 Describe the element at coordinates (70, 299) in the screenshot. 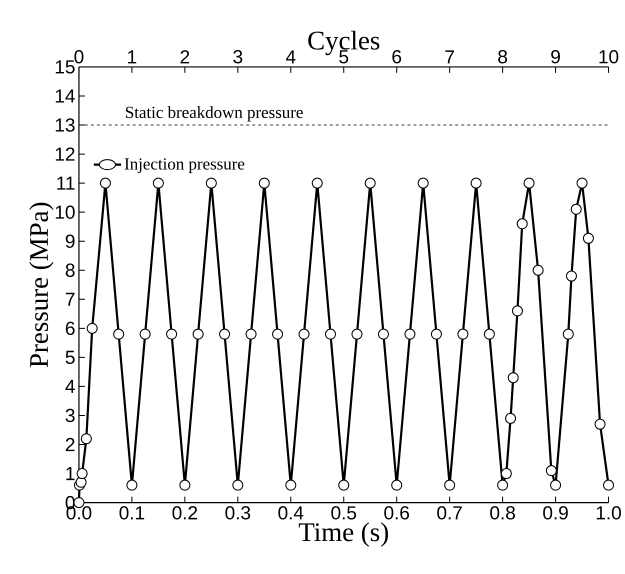

I see `y-tick-label: 7` at that location.